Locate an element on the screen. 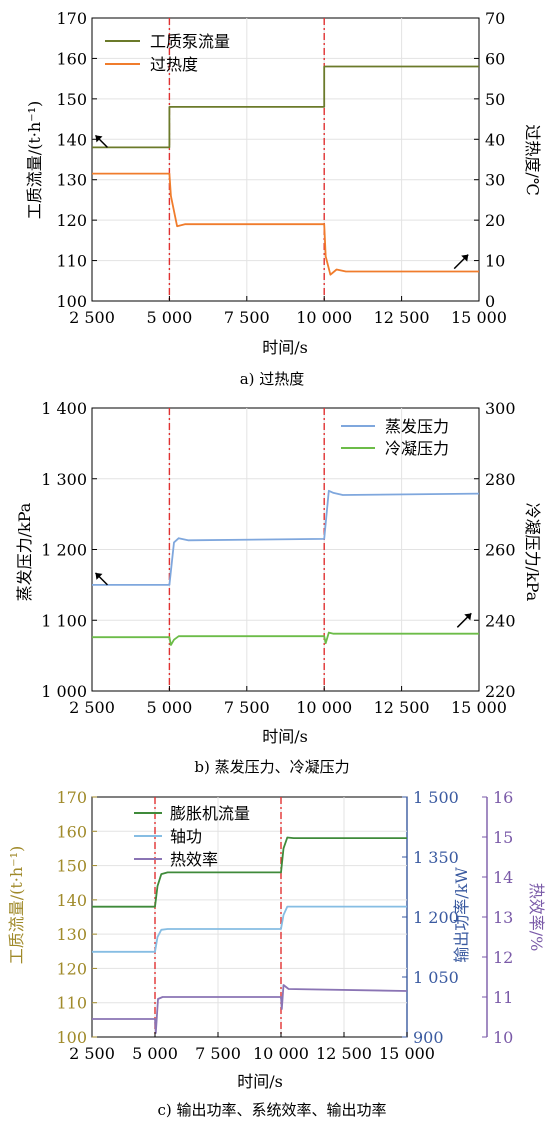 This screenshot has height=1124, width=547. series-line-pump-flow is located at coordinates (285, 107).